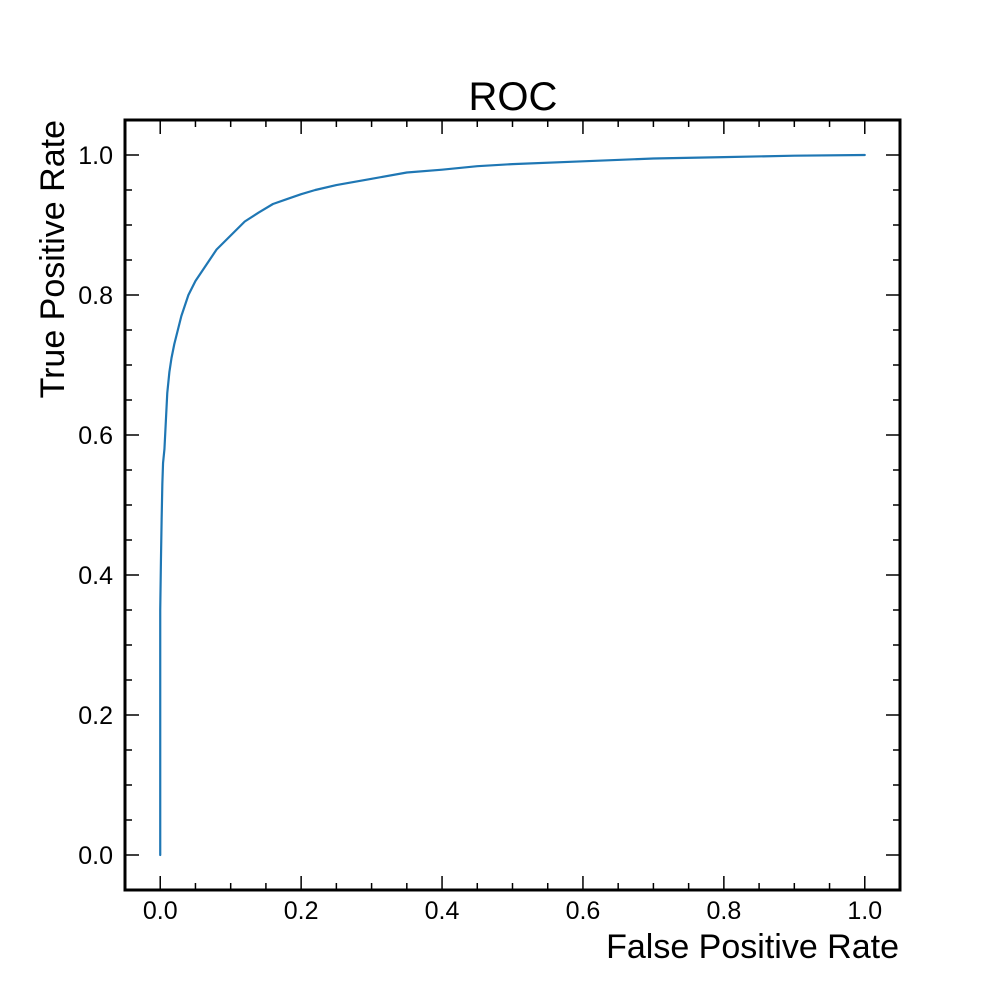 The height and width of the screenshot is (1000, 1000). What do you see at coordinates (723, 911) in the screenshot?
I see `x-tick-label: 0.8` at bounding box center [723, 911].